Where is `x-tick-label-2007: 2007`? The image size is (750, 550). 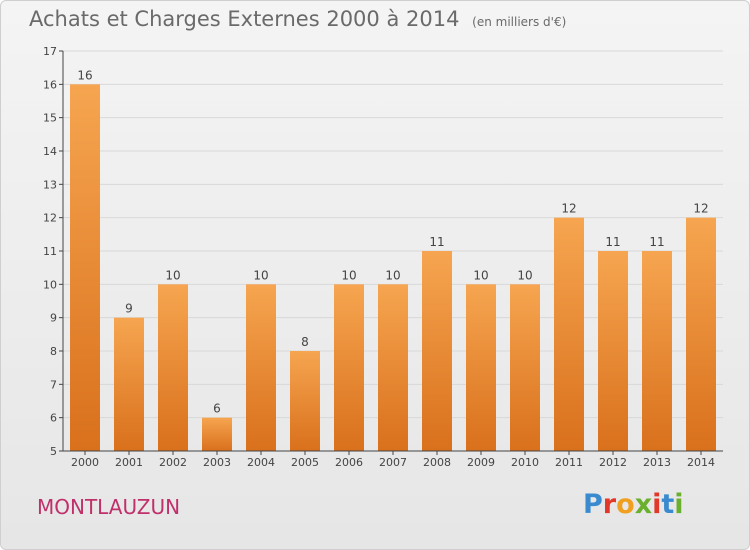
x-tick-label-2007: 2007 is located at coordinates (393, 462).